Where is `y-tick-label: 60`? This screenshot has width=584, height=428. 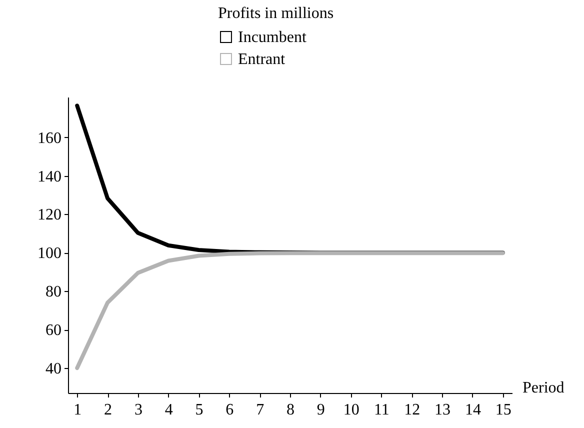 y-tick-label: 60 is located at coordinates (54, 331).